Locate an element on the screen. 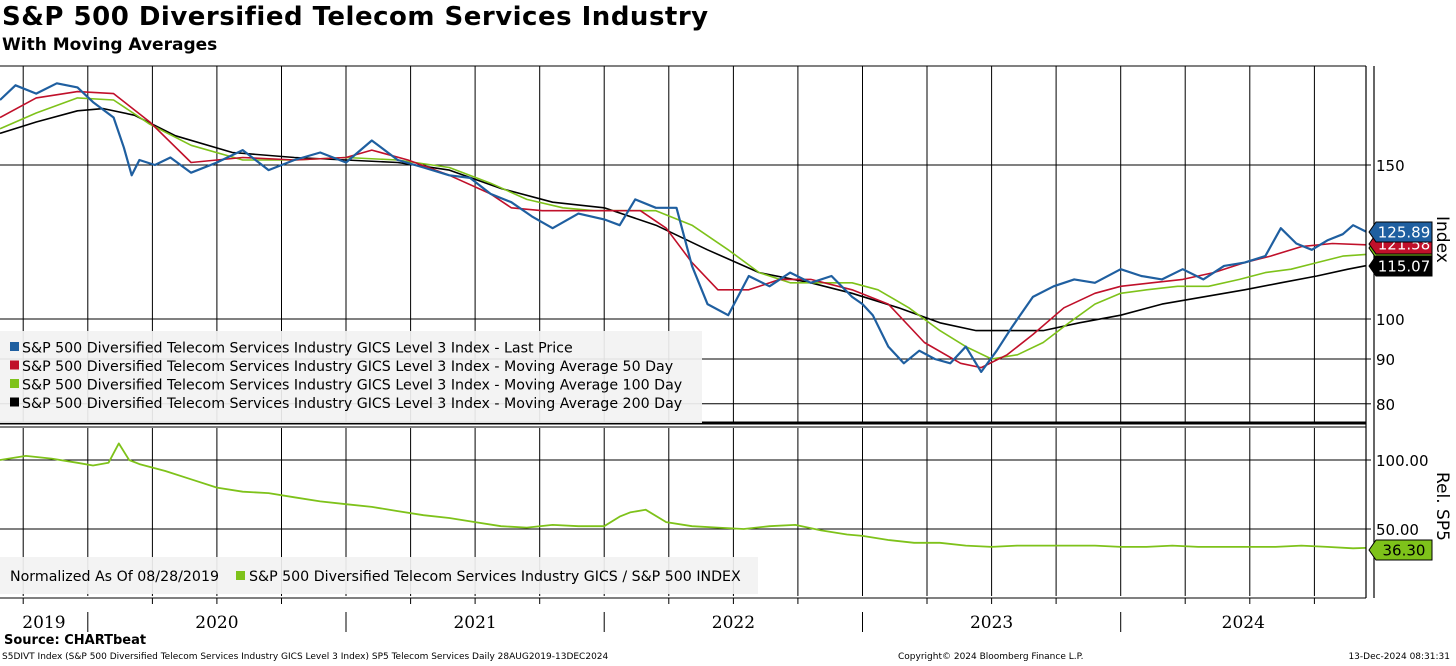 The height and width of the screenshot is (666, 1456). x-tick-label-2024: 2024 is located at coordinates (1243, 623).